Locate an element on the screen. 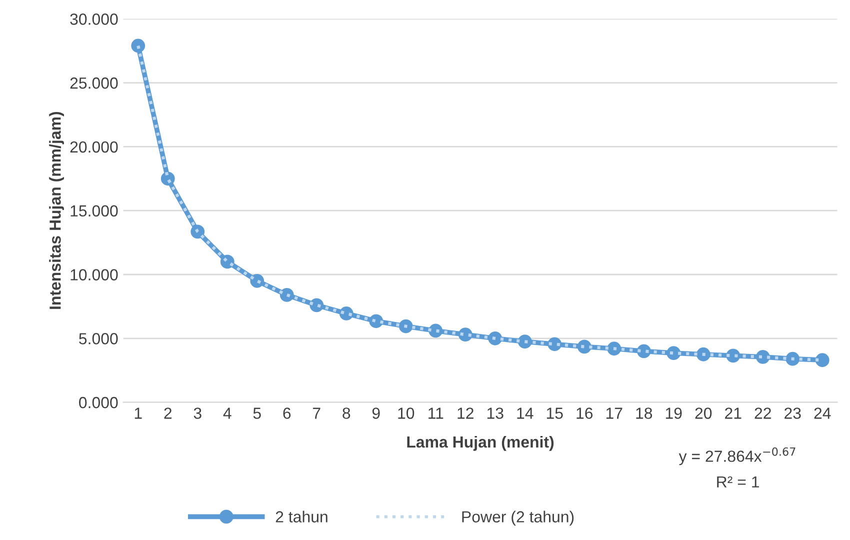  x-tick-label: 8 is located at coordinates (346, 413).